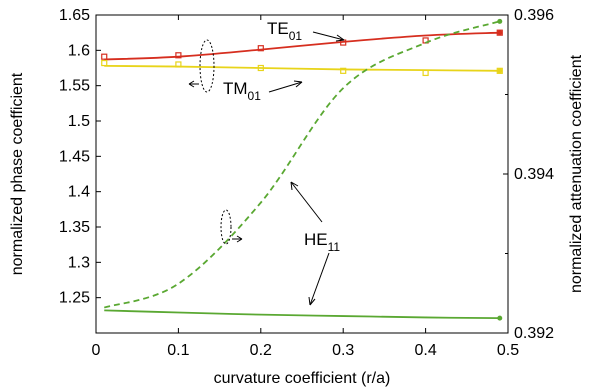 The image size is (597, 389). What do you see at coordinates (79, 192) in the screenshot?
I see `y-left-tick-label: 1.4` at bounding box center [79, 192].